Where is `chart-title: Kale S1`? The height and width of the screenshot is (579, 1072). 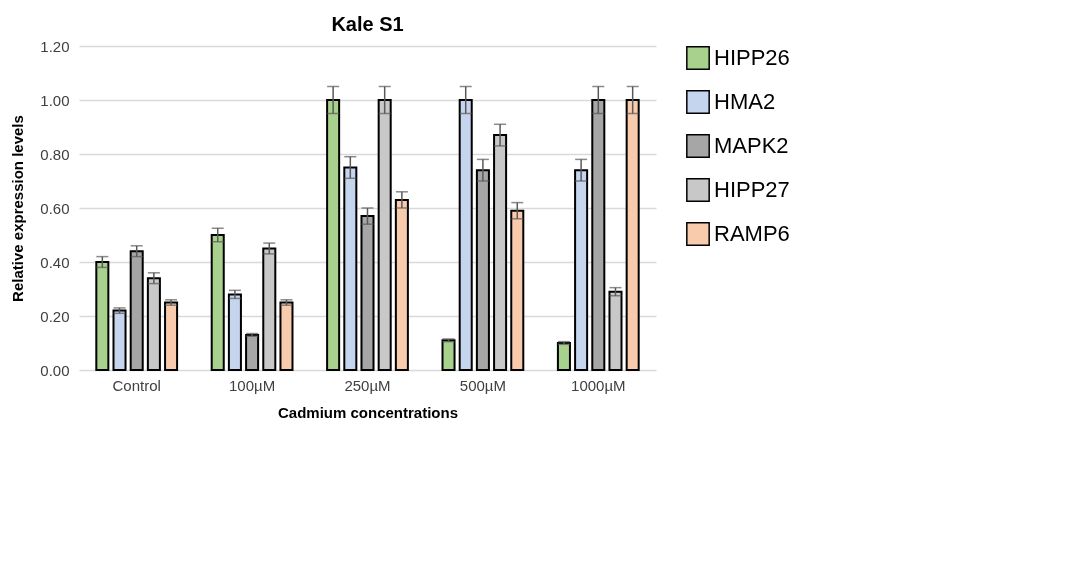
chart-title: Kale S1 is located at coordinates (367, 24).